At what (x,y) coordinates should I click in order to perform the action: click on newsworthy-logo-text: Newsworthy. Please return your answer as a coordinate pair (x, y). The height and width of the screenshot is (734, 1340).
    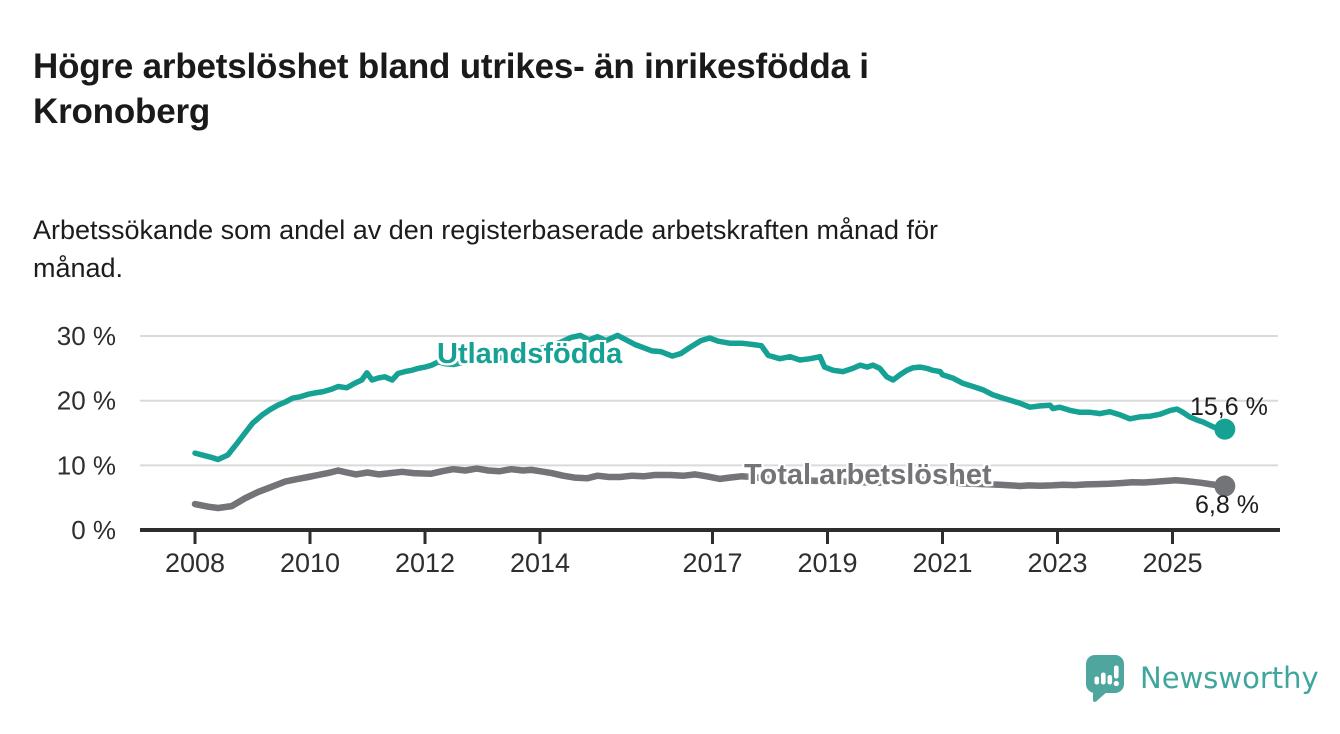
    Looking at the image, I should click on (1229, 678).